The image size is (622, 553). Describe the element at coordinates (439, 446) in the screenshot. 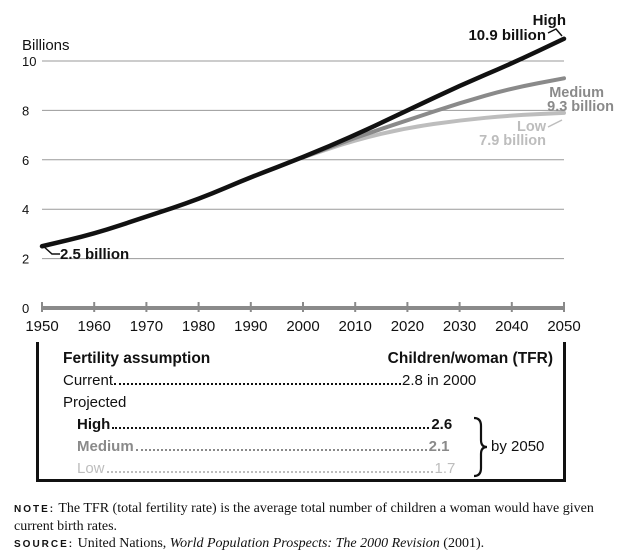

I see `row-medium-value: 2.1` at that location.